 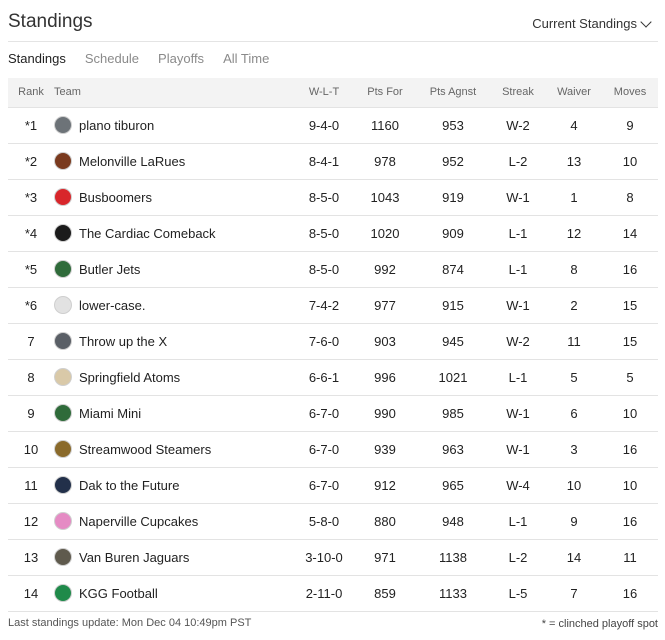 I want to click on team-name: Miami Mini, so click(x=110, y=413).